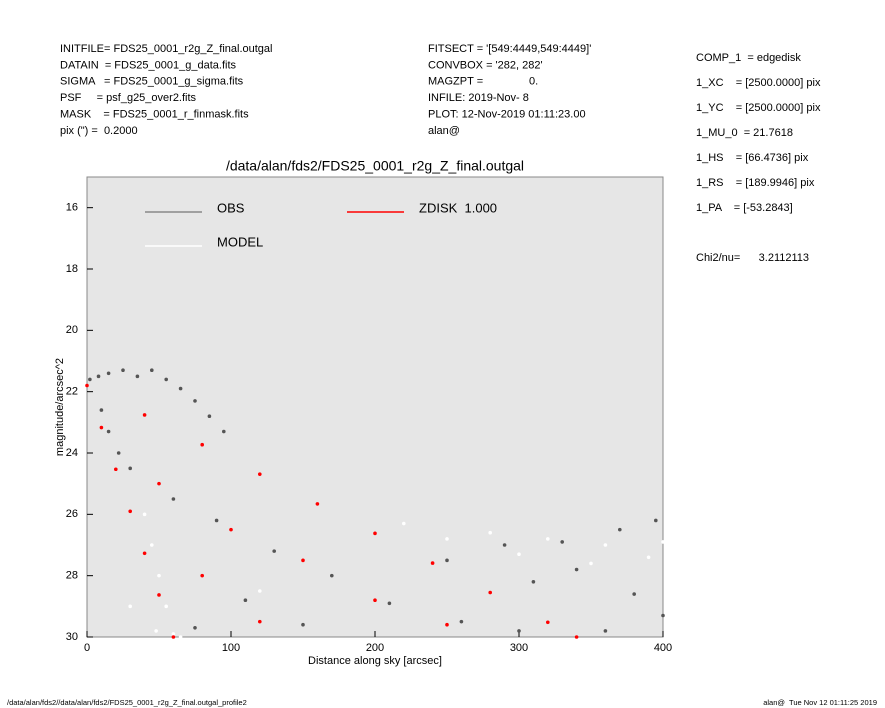 The image size is (885, 708). Describe the element at coordinates (458, 207) in the screenshot. I see `legend-label: ZDISK 1.000` at that location.